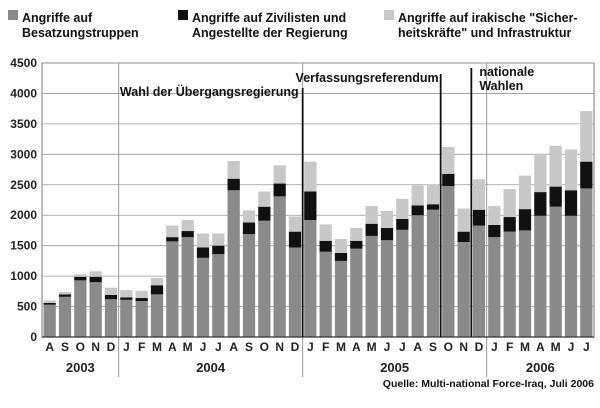  What do you see at coordinates (540, 367) in the screenshot?
I see `year-label: 2006` at bounding box center [540, 367].